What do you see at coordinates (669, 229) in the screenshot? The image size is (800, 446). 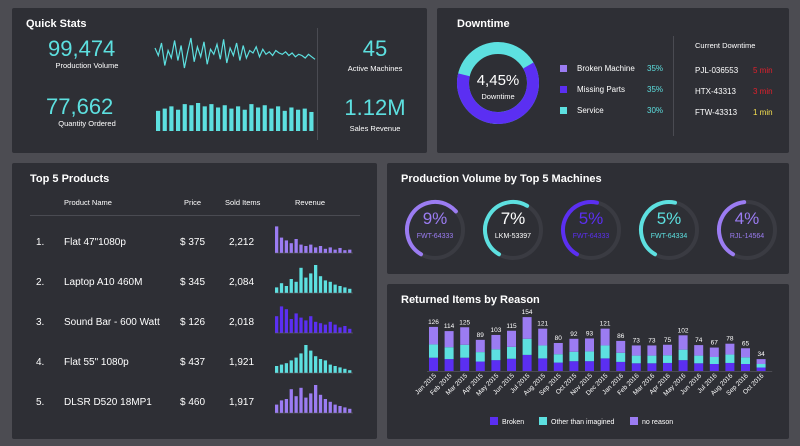 I see `machine-gauge` at bounding box center [669, 229].